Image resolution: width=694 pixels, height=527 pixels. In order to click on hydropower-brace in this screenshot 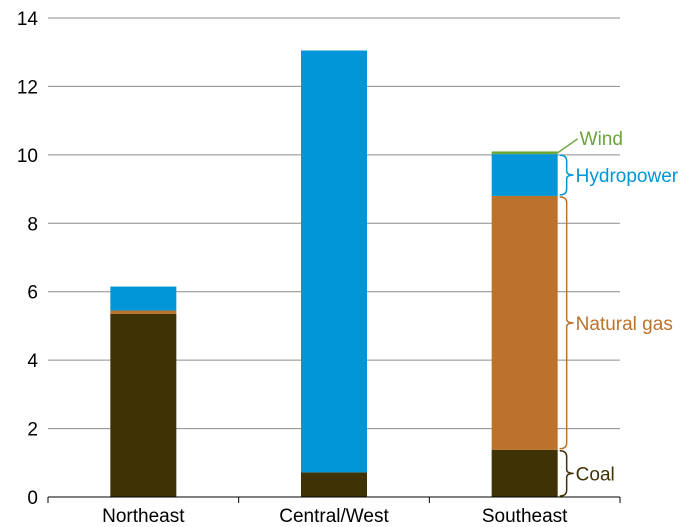, I will do `click(566, 175)`.